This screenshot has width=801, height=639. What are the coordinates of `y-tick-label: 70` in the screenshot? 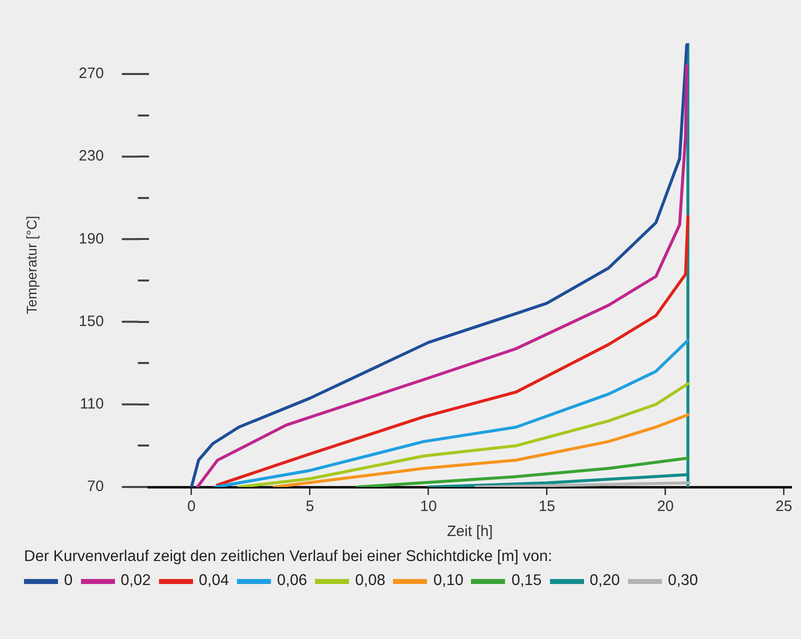 It's located at (95, 487).